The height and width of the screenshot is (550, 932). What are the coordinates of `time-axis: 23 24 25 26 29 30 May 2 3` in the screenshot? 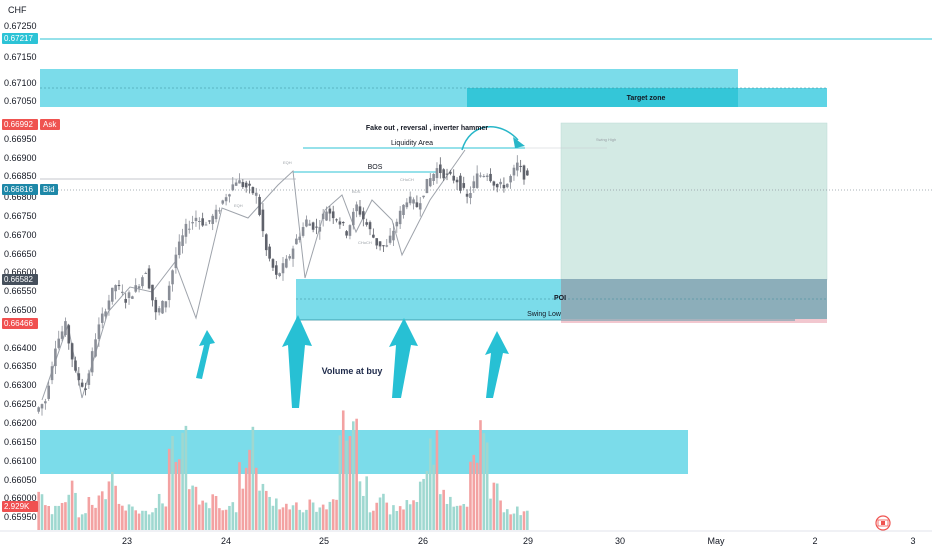 It's located at (519, 541).